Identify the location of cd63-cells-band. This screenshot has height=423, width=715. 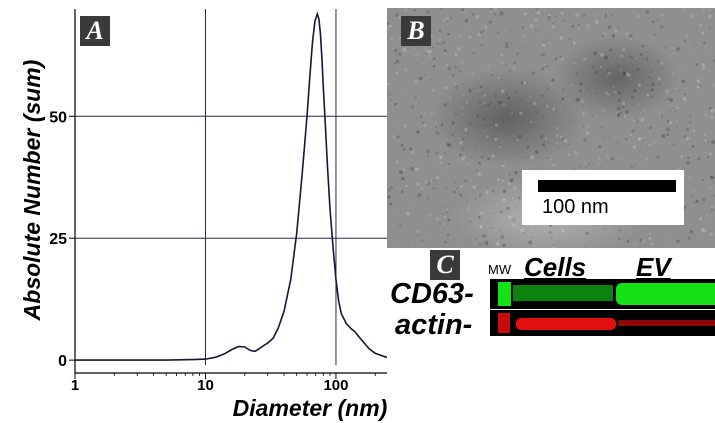
(563, 293).